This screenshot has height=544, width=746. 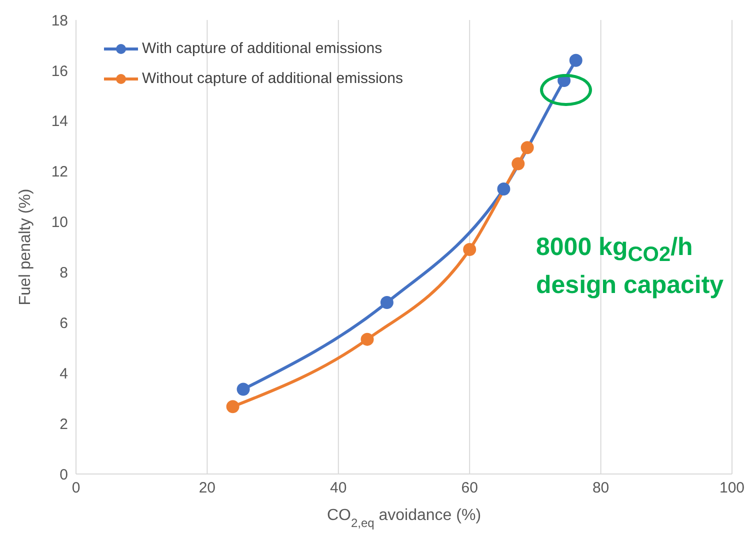 I want to click on legend-label: Without capture of additional emissions, so click(x=272, y=79).